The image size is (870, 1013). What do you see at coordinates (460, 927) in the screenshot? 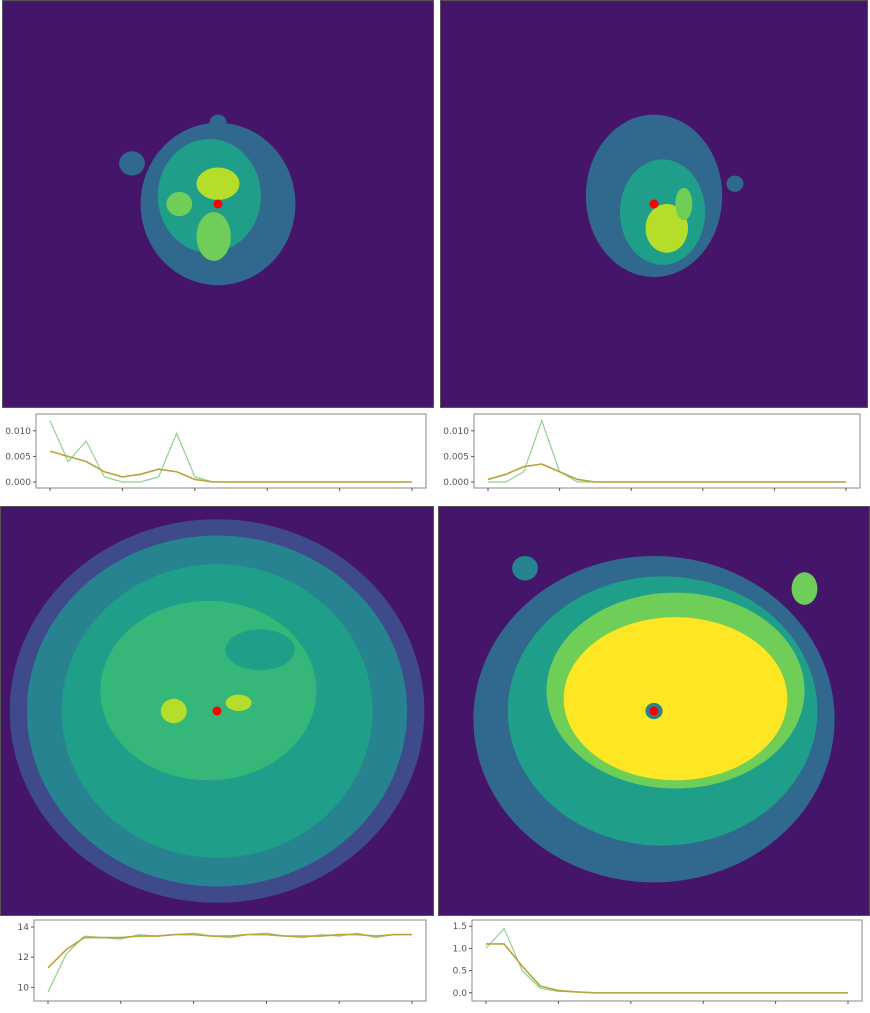
I see `y-tick-label: 1.5` at bounding box center [460, 927].